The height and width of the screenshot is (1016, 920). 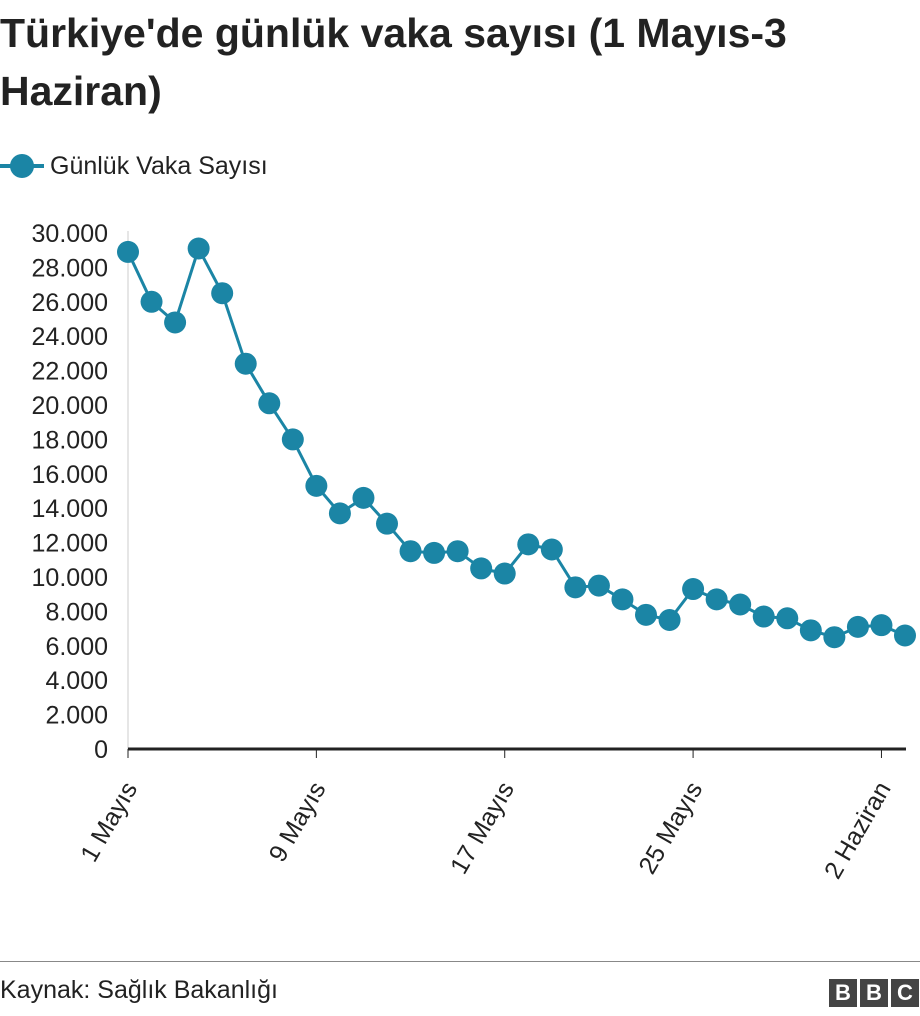 I want to click on y-tick-label: 28.000, so click(x=70, y=268).